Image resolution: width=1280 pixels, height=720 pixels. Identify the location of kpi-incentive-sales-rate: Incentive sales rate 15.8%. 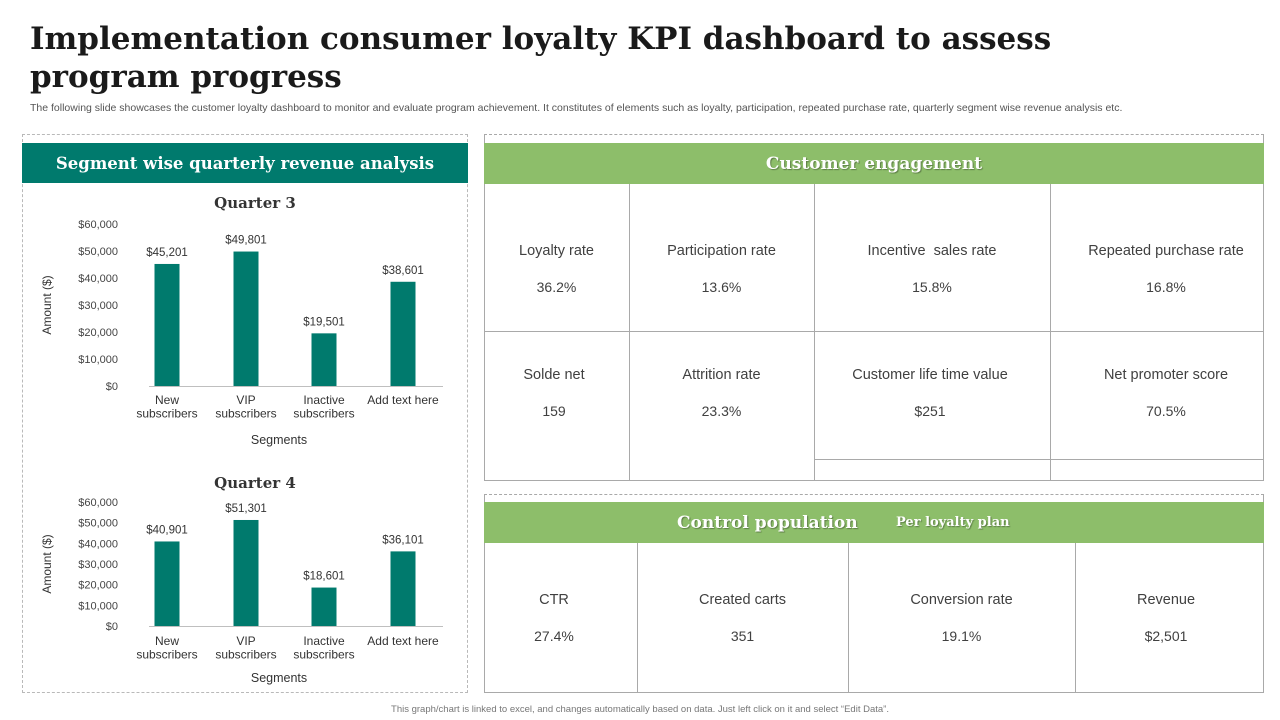
(932, 269).